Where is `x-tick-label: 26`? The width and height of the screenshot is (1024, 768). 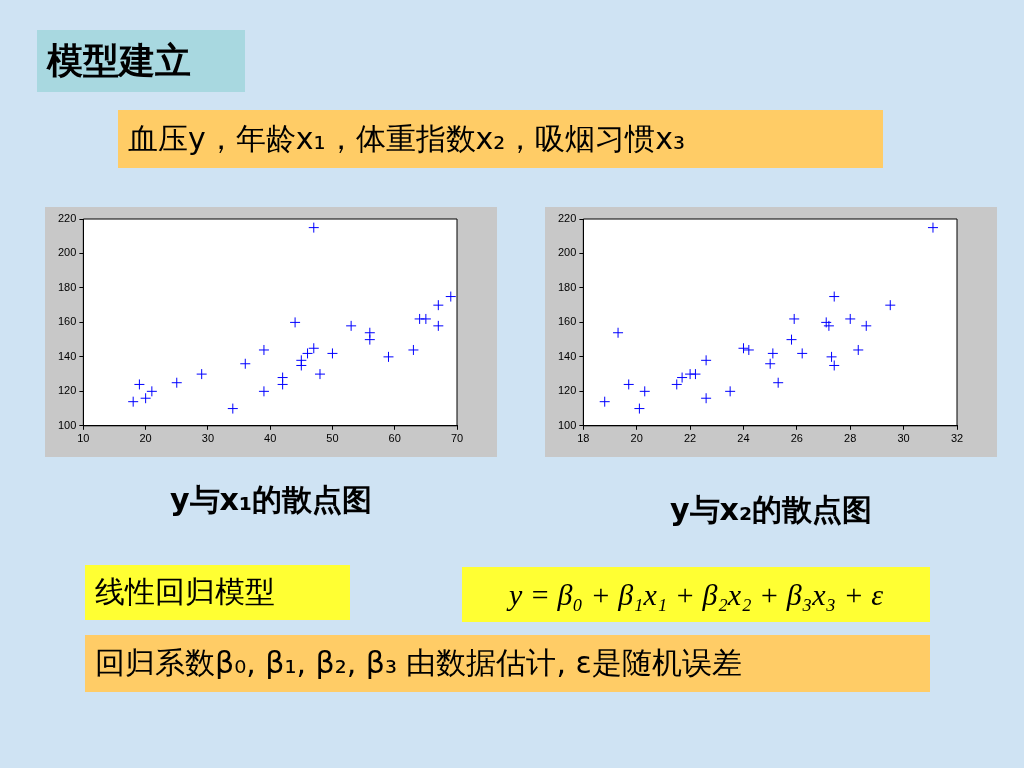
x-tick-label: 26 is located at coordinates (796, 438).